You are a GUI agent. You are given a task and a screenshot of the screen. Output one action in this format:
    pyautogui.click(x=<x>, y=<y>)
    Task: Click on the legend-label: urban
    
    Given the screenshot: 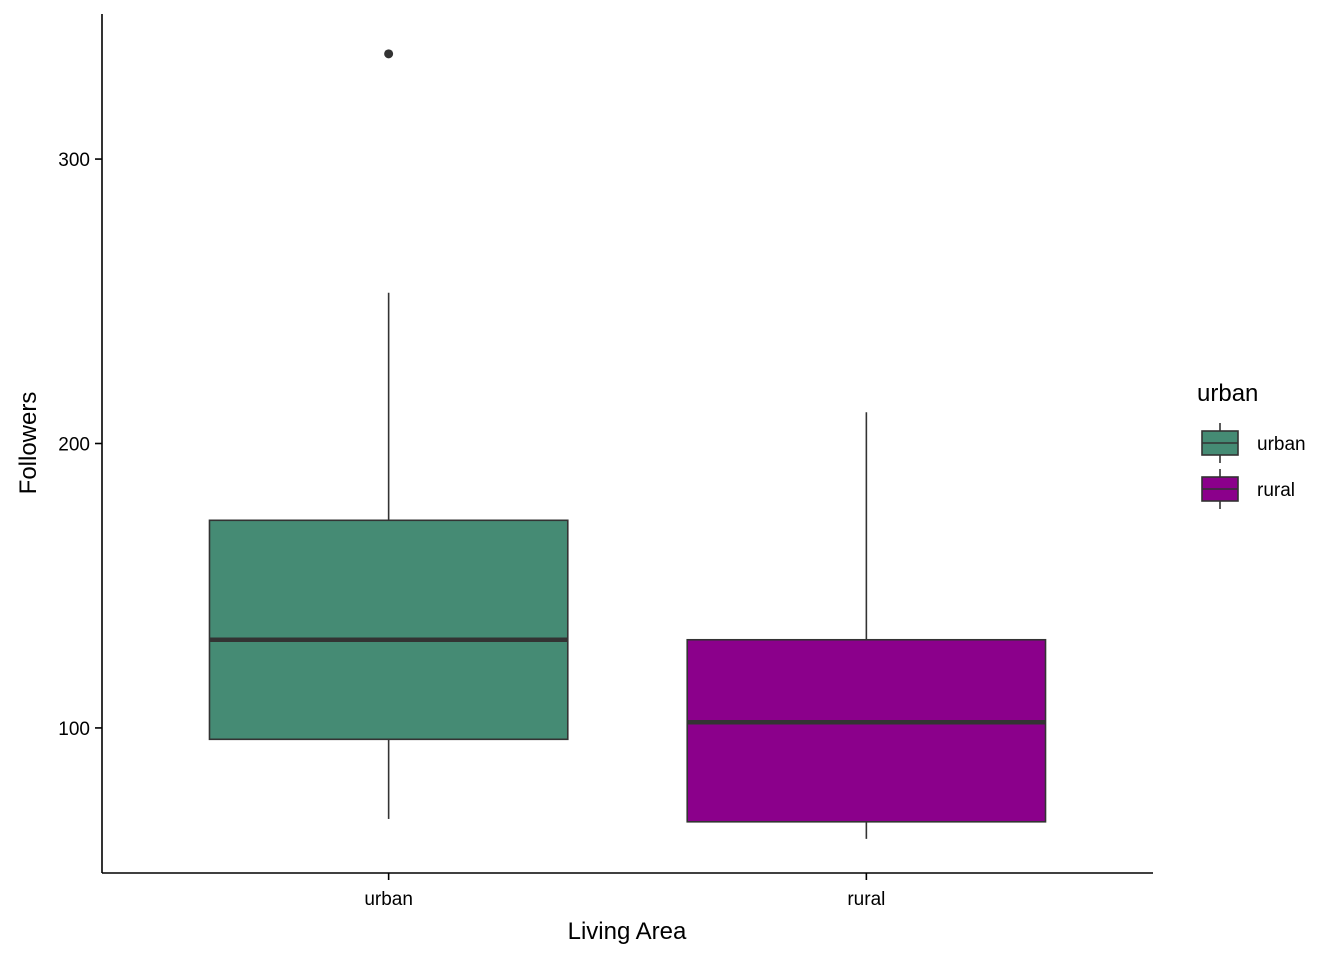 What is the action you would take?
    pyautogui.click(x=1281, y=444)
    